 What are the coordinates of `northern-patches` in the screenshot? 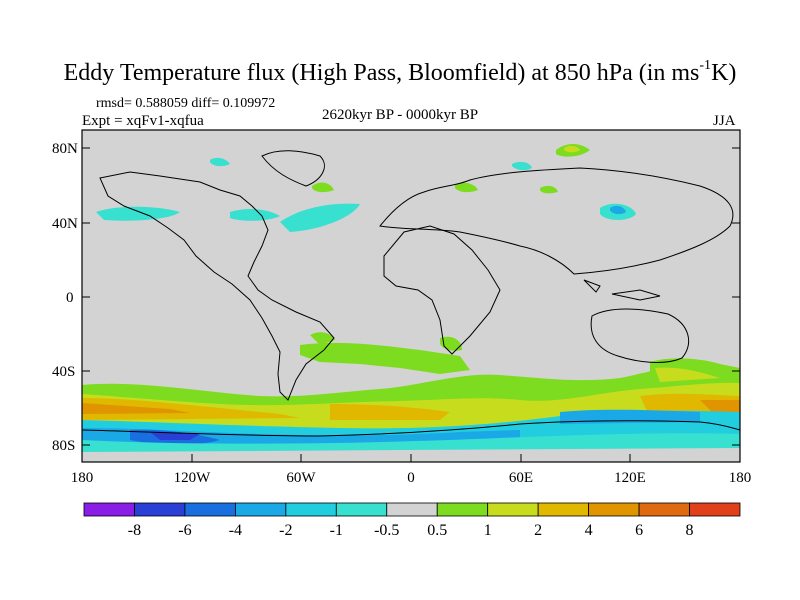 It's located at (366, 188).